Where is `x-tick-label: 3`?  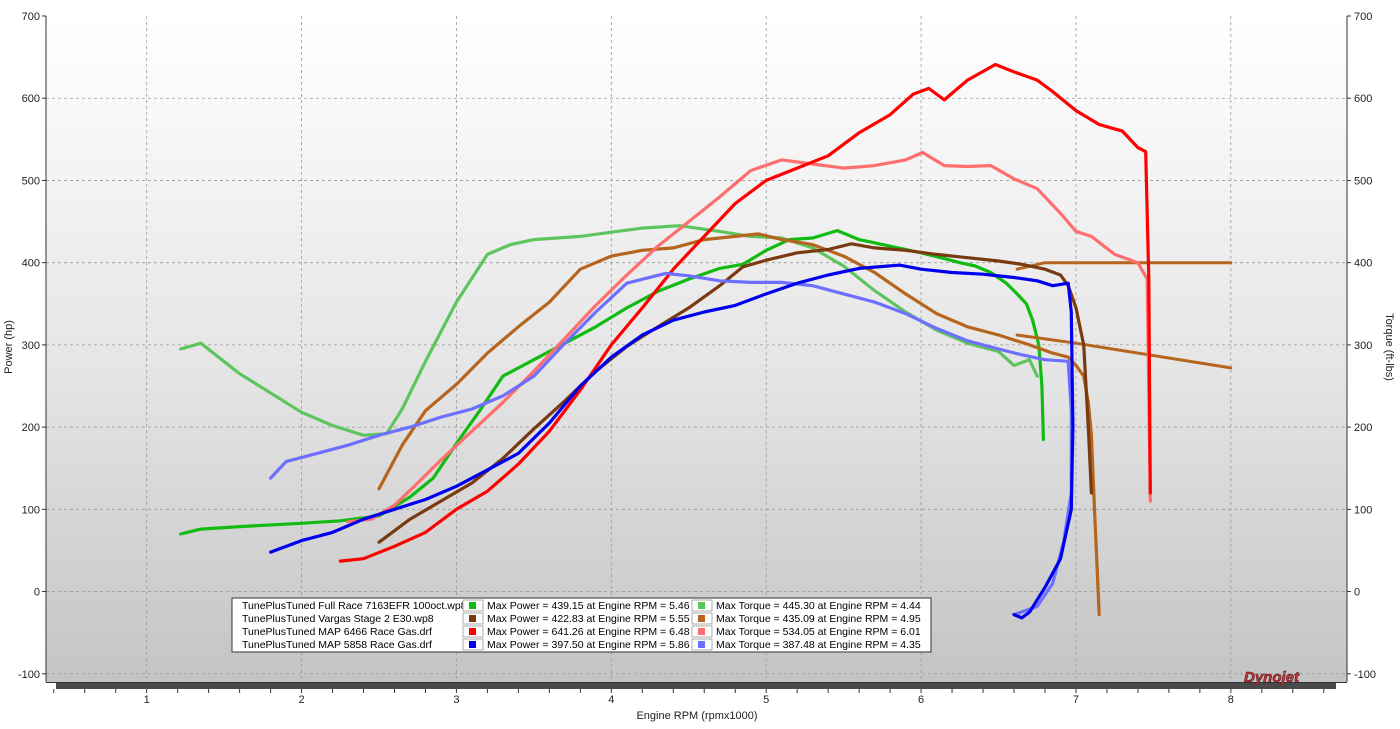 x-tick-label: 3 is located at coordinates (456, 700).